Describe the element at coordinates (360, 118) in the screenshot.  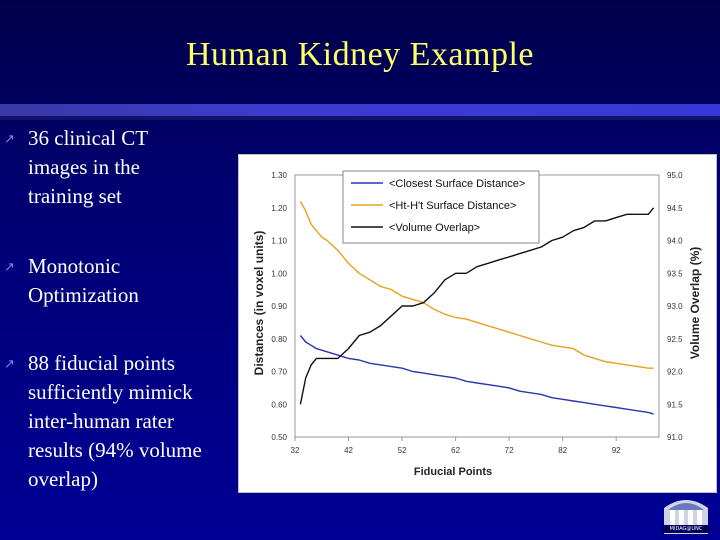
I see `title-divider-shadow` at that location.